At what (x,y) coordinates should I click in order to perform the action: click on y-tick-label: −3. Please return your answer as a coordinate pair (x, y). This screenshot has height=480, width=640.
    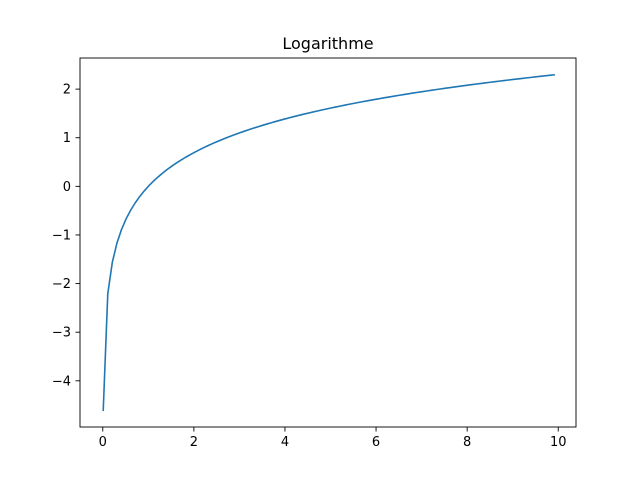
    Looking at the image, I should click on (61, 333).